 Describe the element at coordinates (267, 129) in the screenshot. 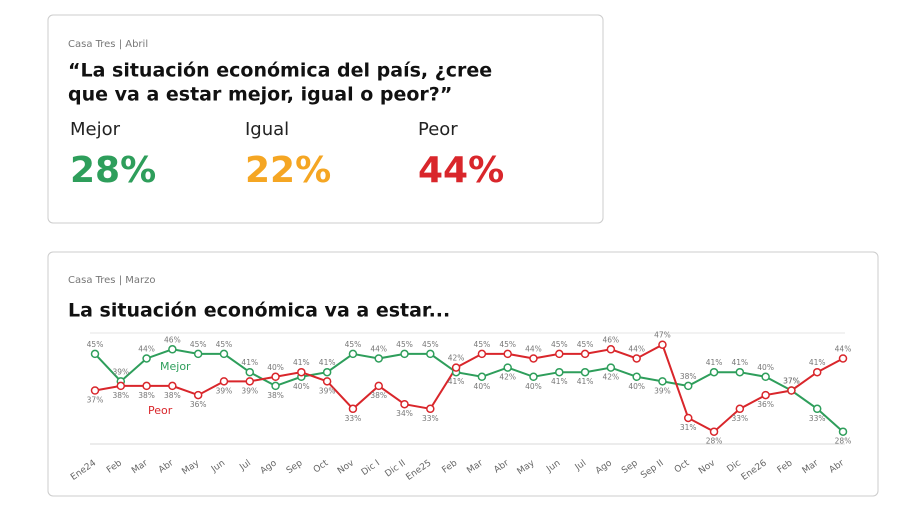

I see `item-label: Igual` at that location.